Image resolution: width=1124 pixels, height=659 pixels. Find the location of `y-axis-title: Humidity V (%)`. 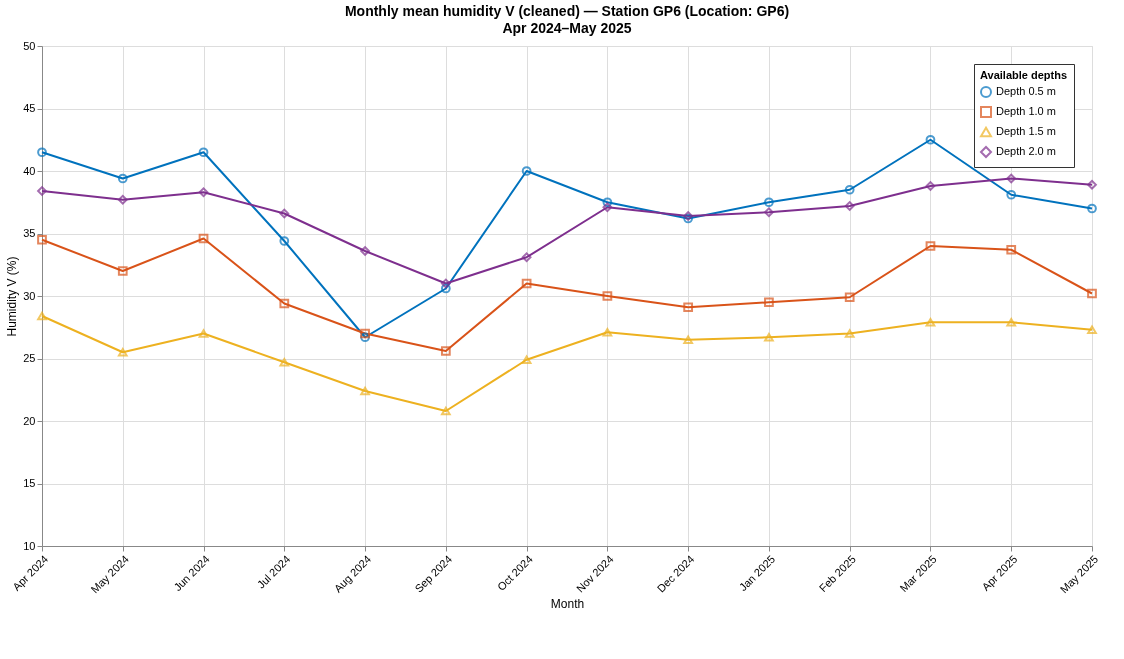

y-axis-title: Humidity V (%) is located at coordinates (12, 296).